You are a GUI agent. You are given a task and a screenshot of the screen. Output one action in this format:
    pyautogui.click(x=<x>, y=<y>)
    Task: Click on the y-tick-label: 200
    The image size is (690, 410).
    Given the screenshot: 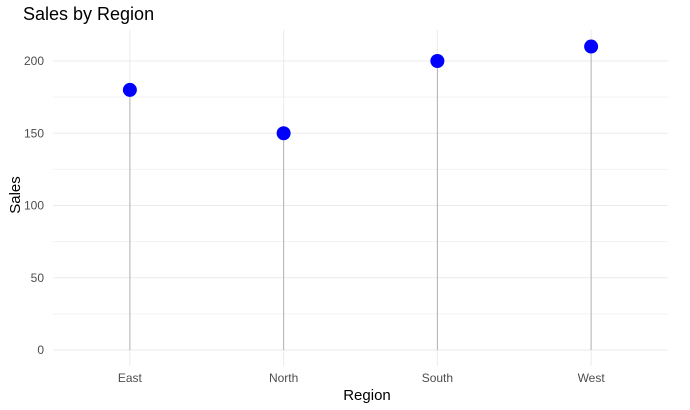 What is the action you would take?
    pyautogui.click(x=34, y=61)
    